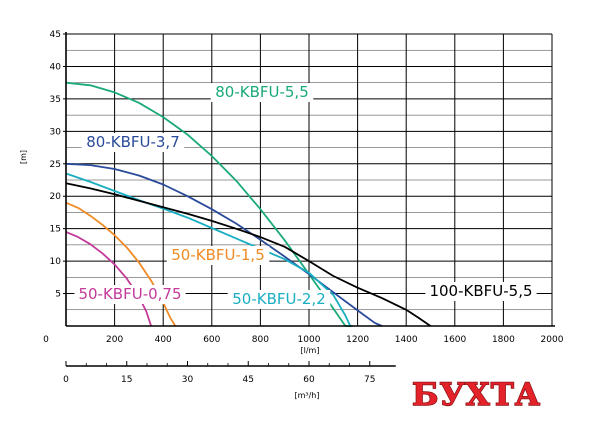  Describe the element at coordinates (66, 380) in the screenshot. I see `secondary-x-tick-label: 0` at that location.